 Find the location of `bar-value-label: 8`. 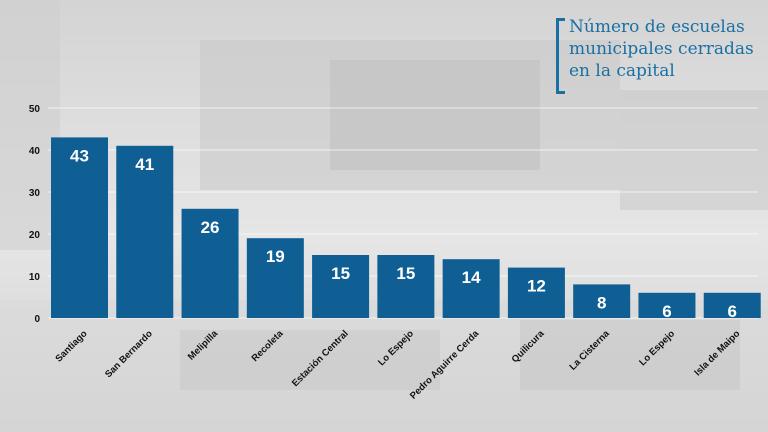

bar-value-label: 8 is located at coordinates (601, 302).